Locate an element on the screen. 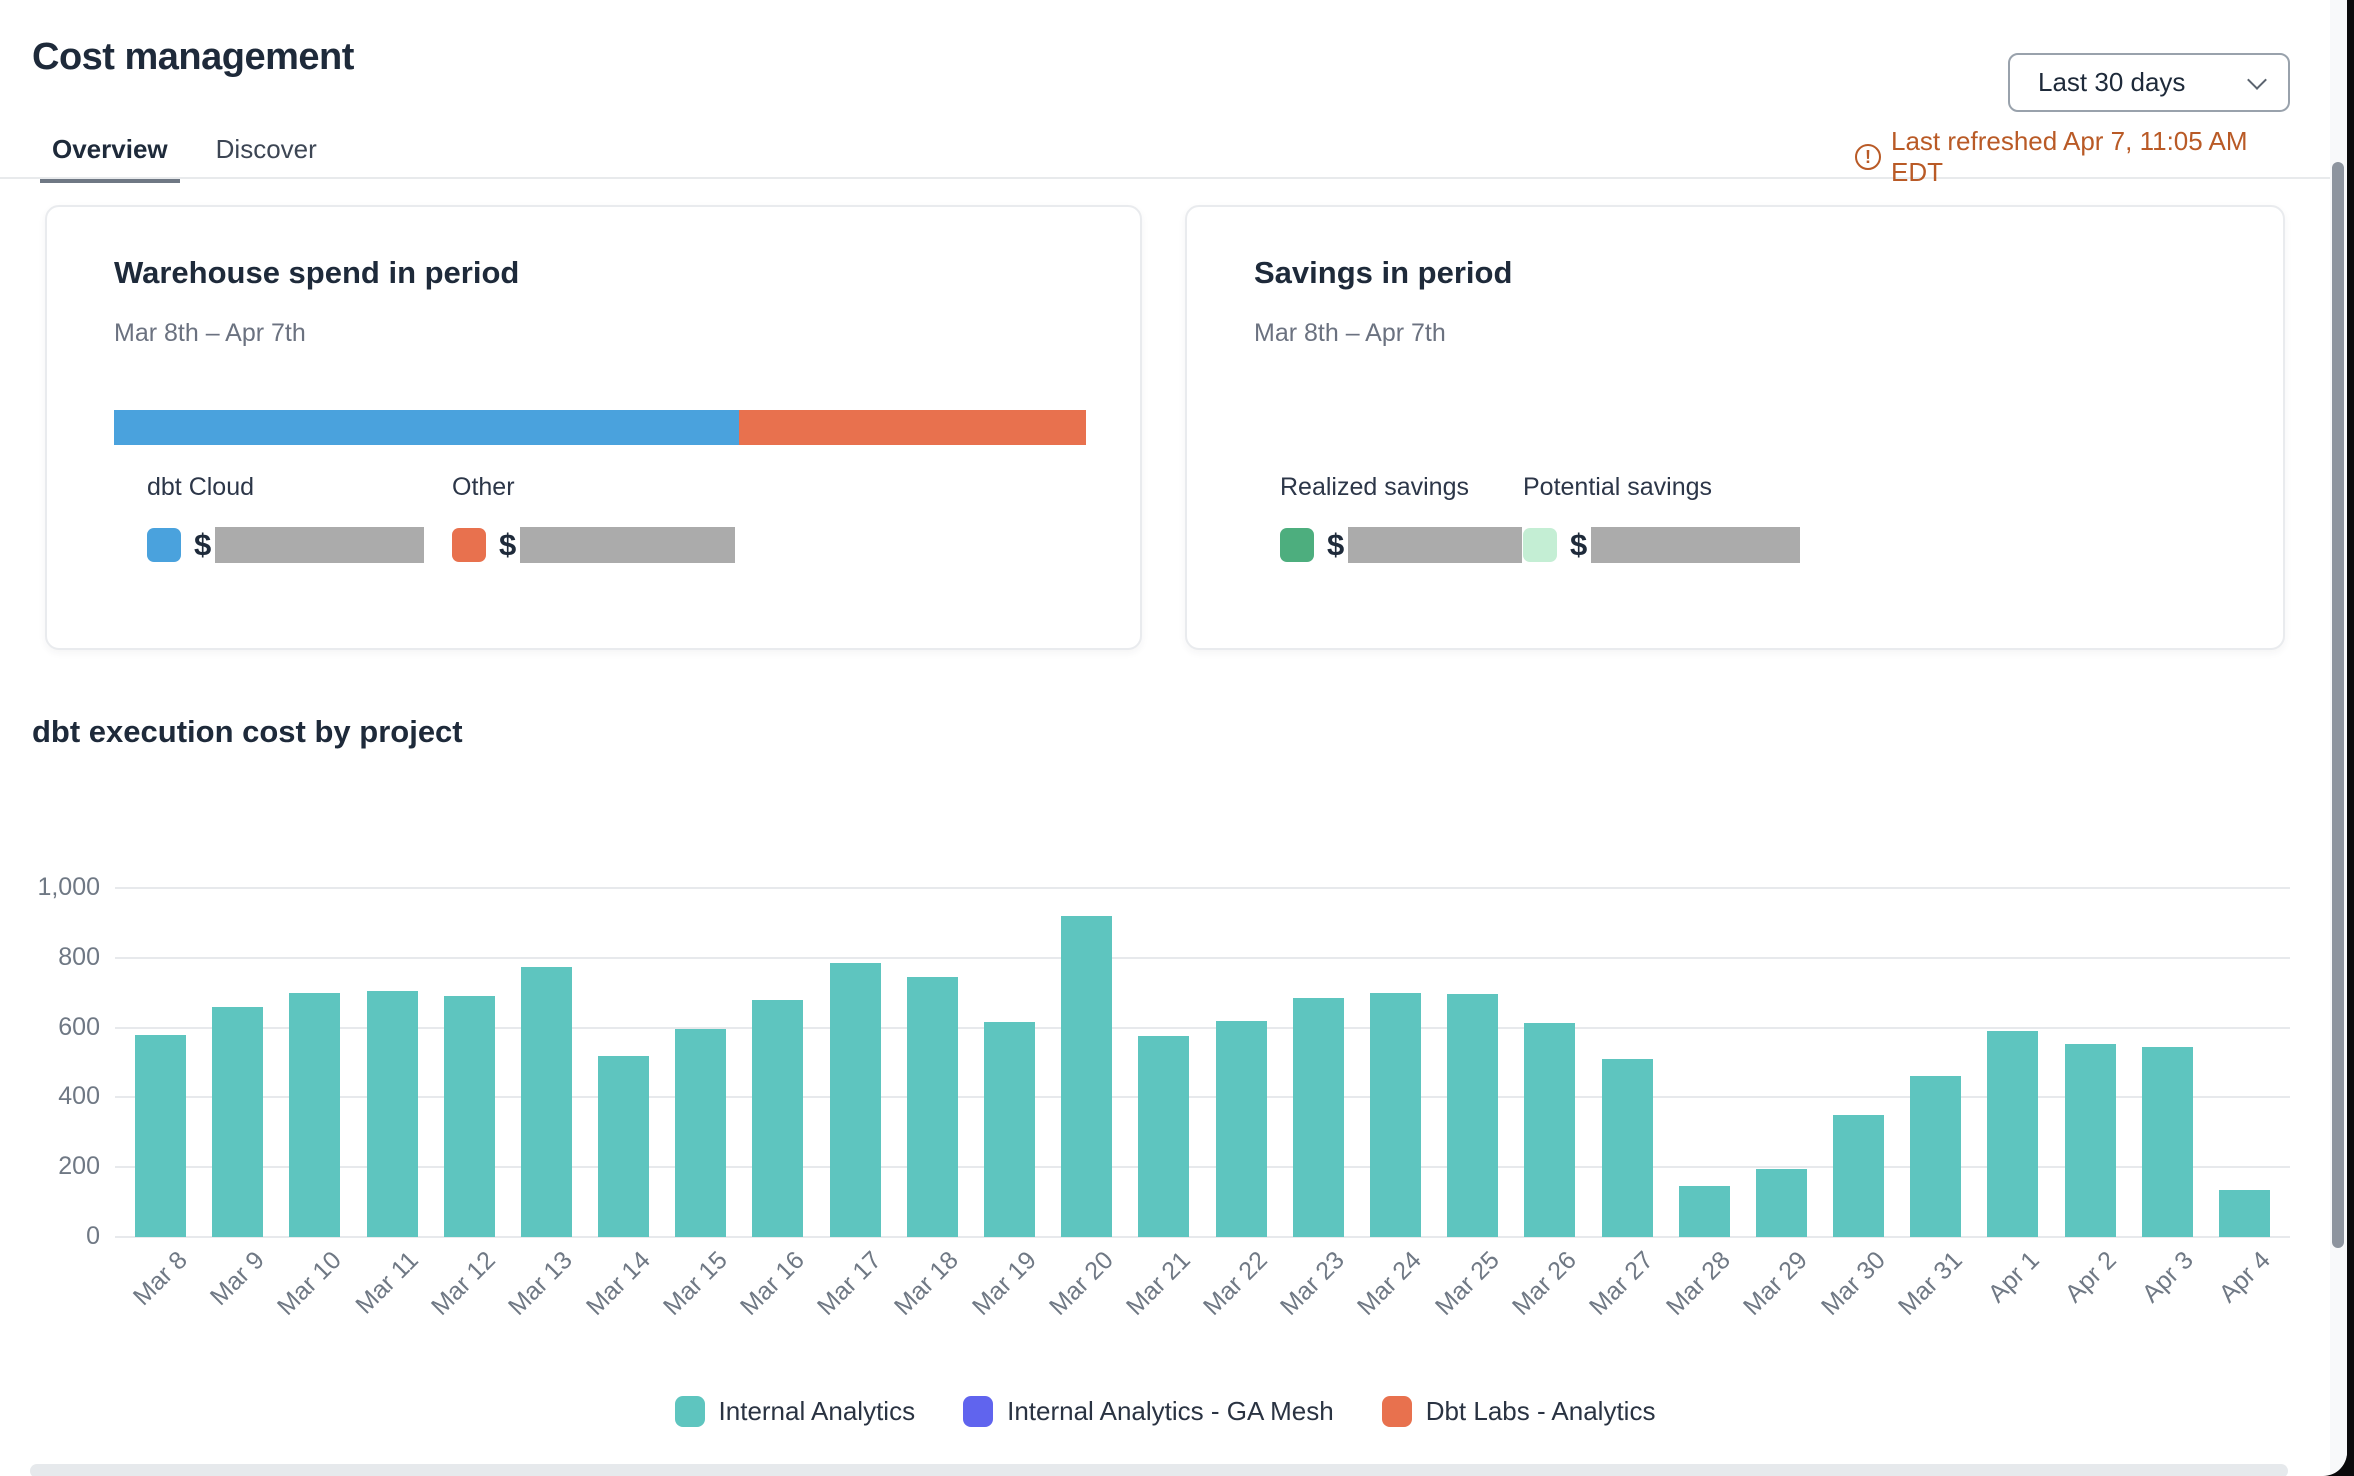 This screenshot has height=1476, width=2354. realized-savings-value: $ is located at coordinates (1401, 545).